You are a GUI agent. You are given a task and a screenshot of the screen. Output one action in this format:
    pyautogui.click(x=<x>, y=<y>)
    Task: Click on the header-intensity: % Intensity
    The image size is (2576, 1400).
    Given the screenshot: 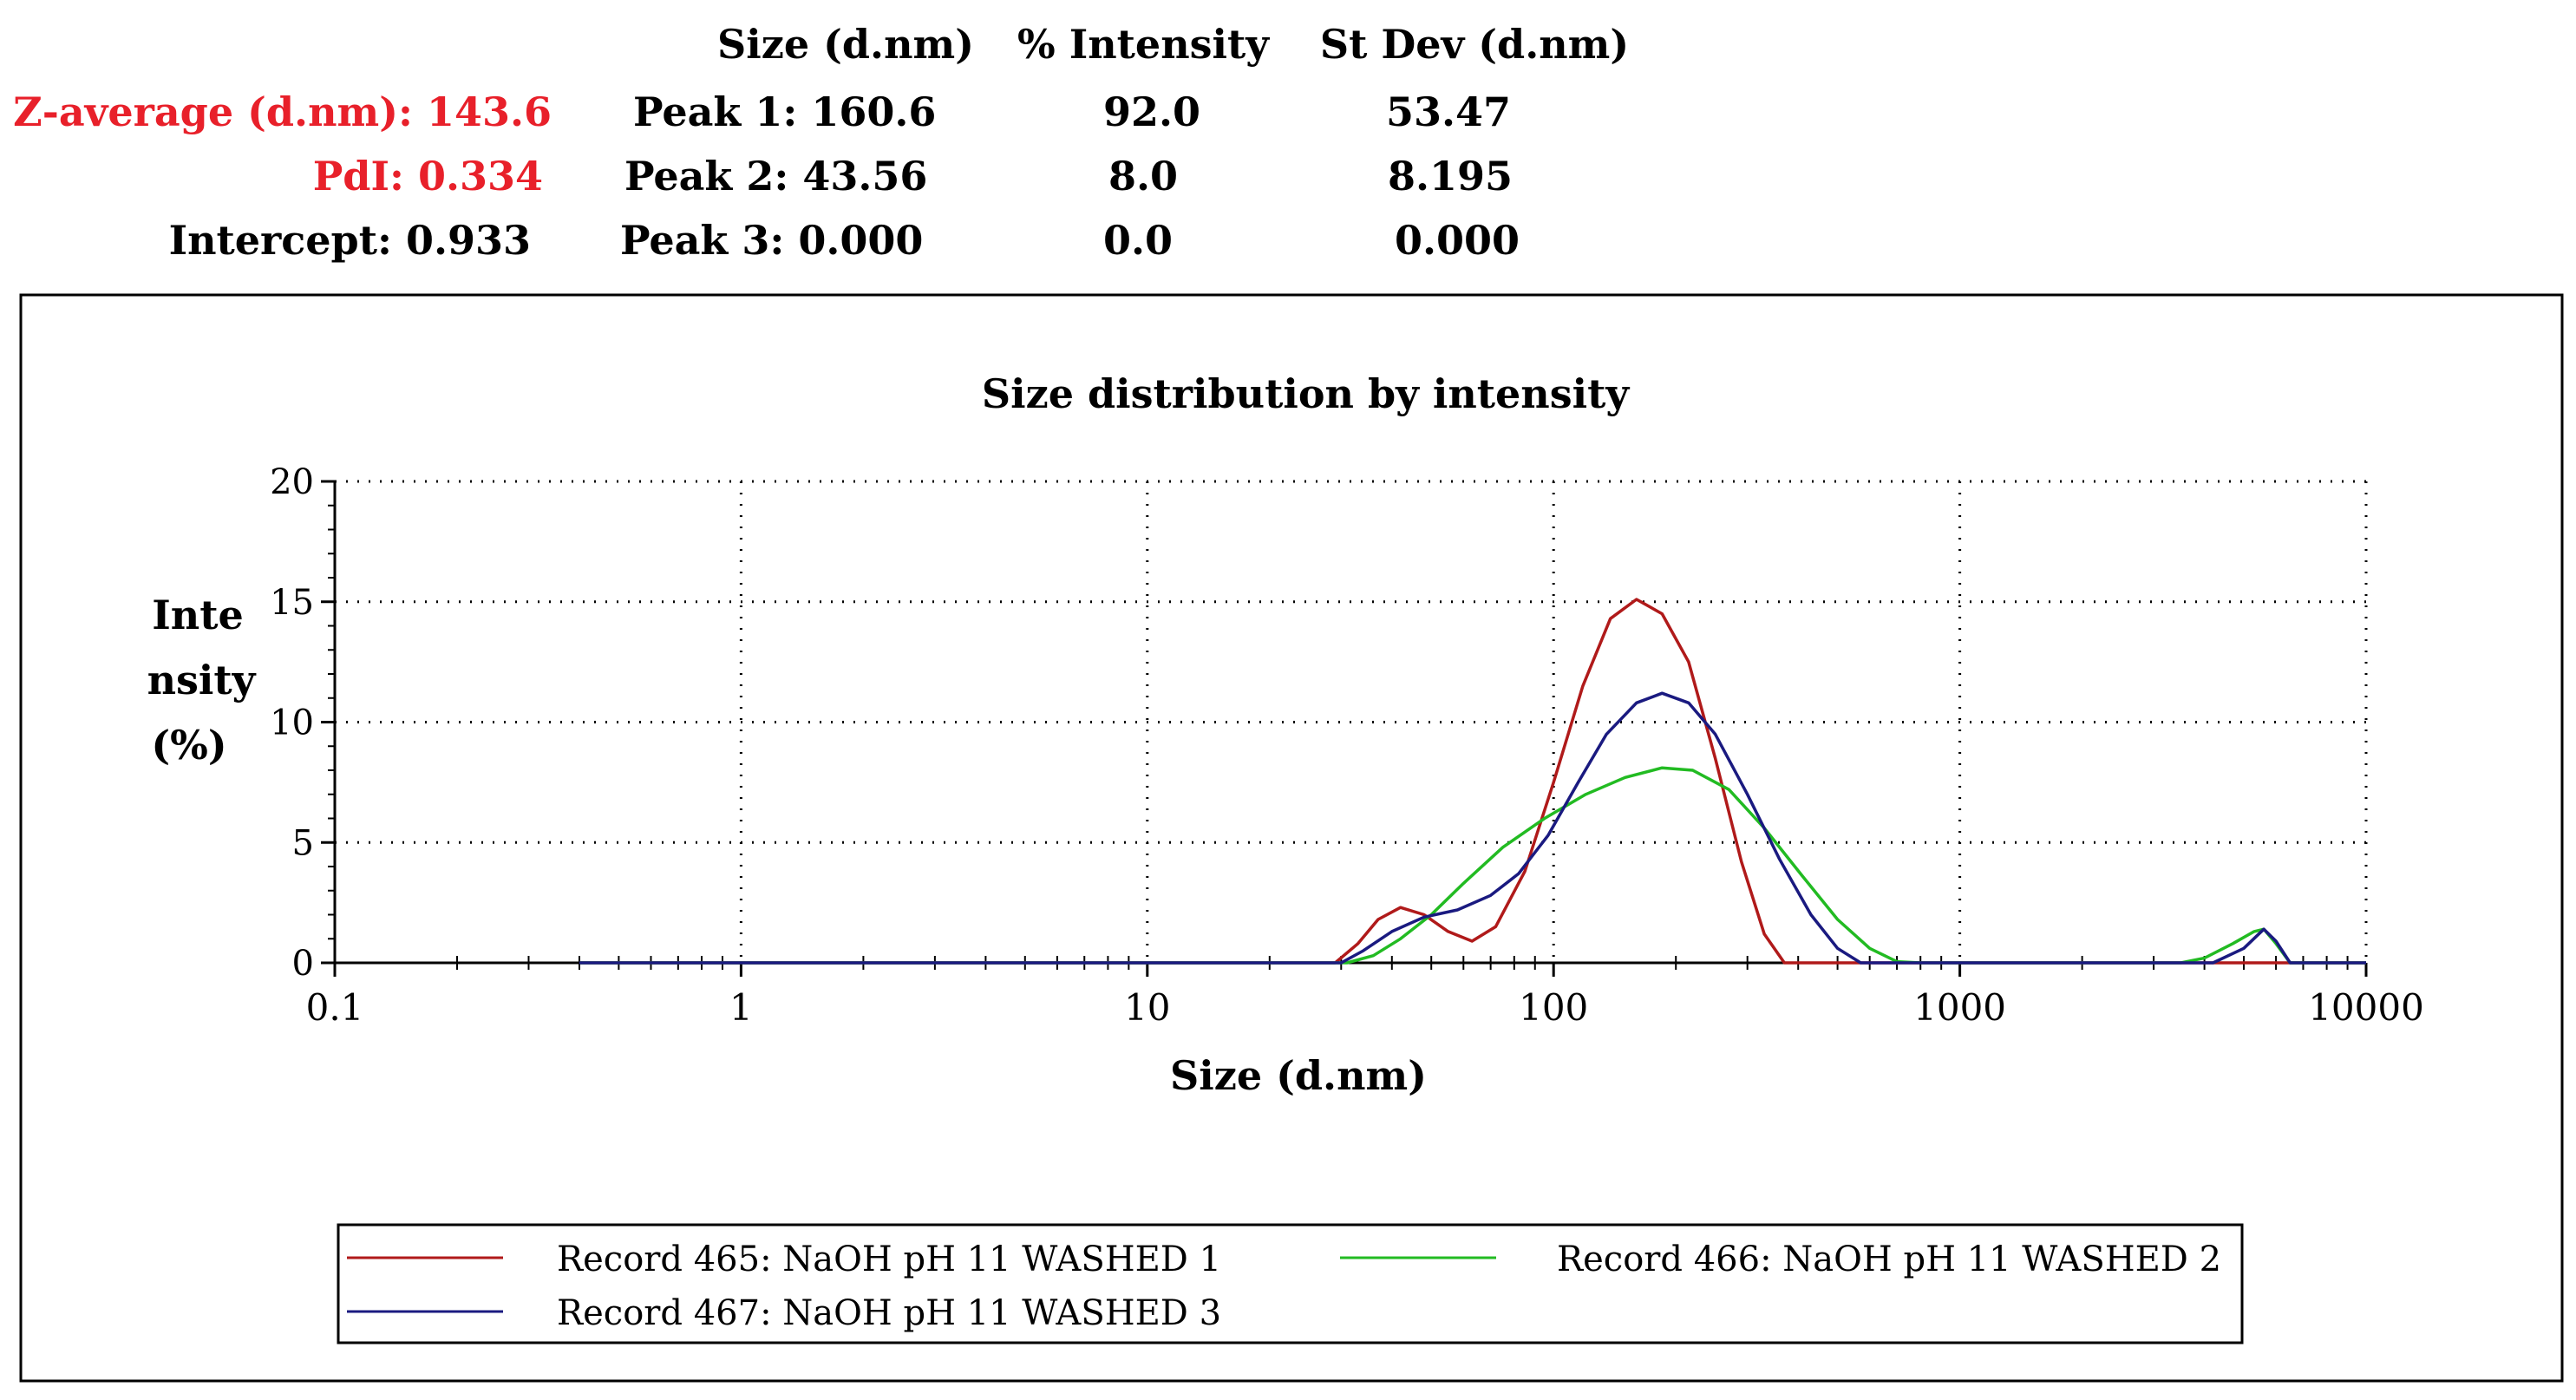 What is the action you would take?
    pyautogui.click(x=1143, y=44)
    